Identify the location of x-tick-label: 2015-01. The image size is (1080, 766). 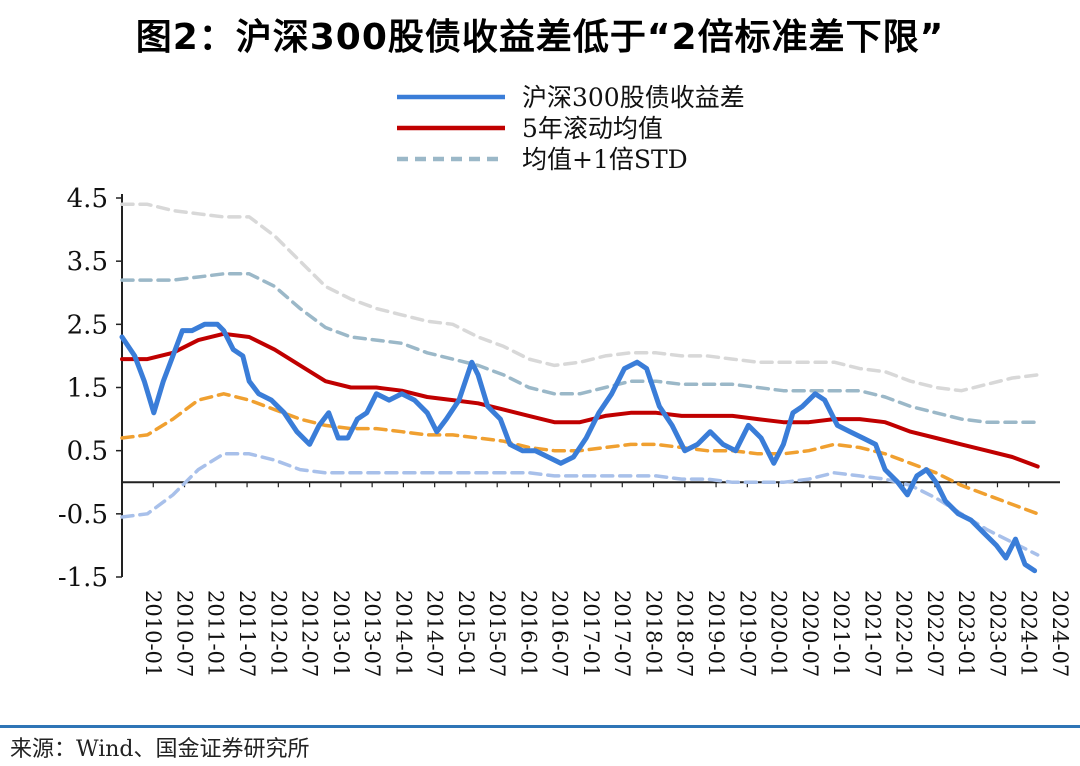
(466, 633).